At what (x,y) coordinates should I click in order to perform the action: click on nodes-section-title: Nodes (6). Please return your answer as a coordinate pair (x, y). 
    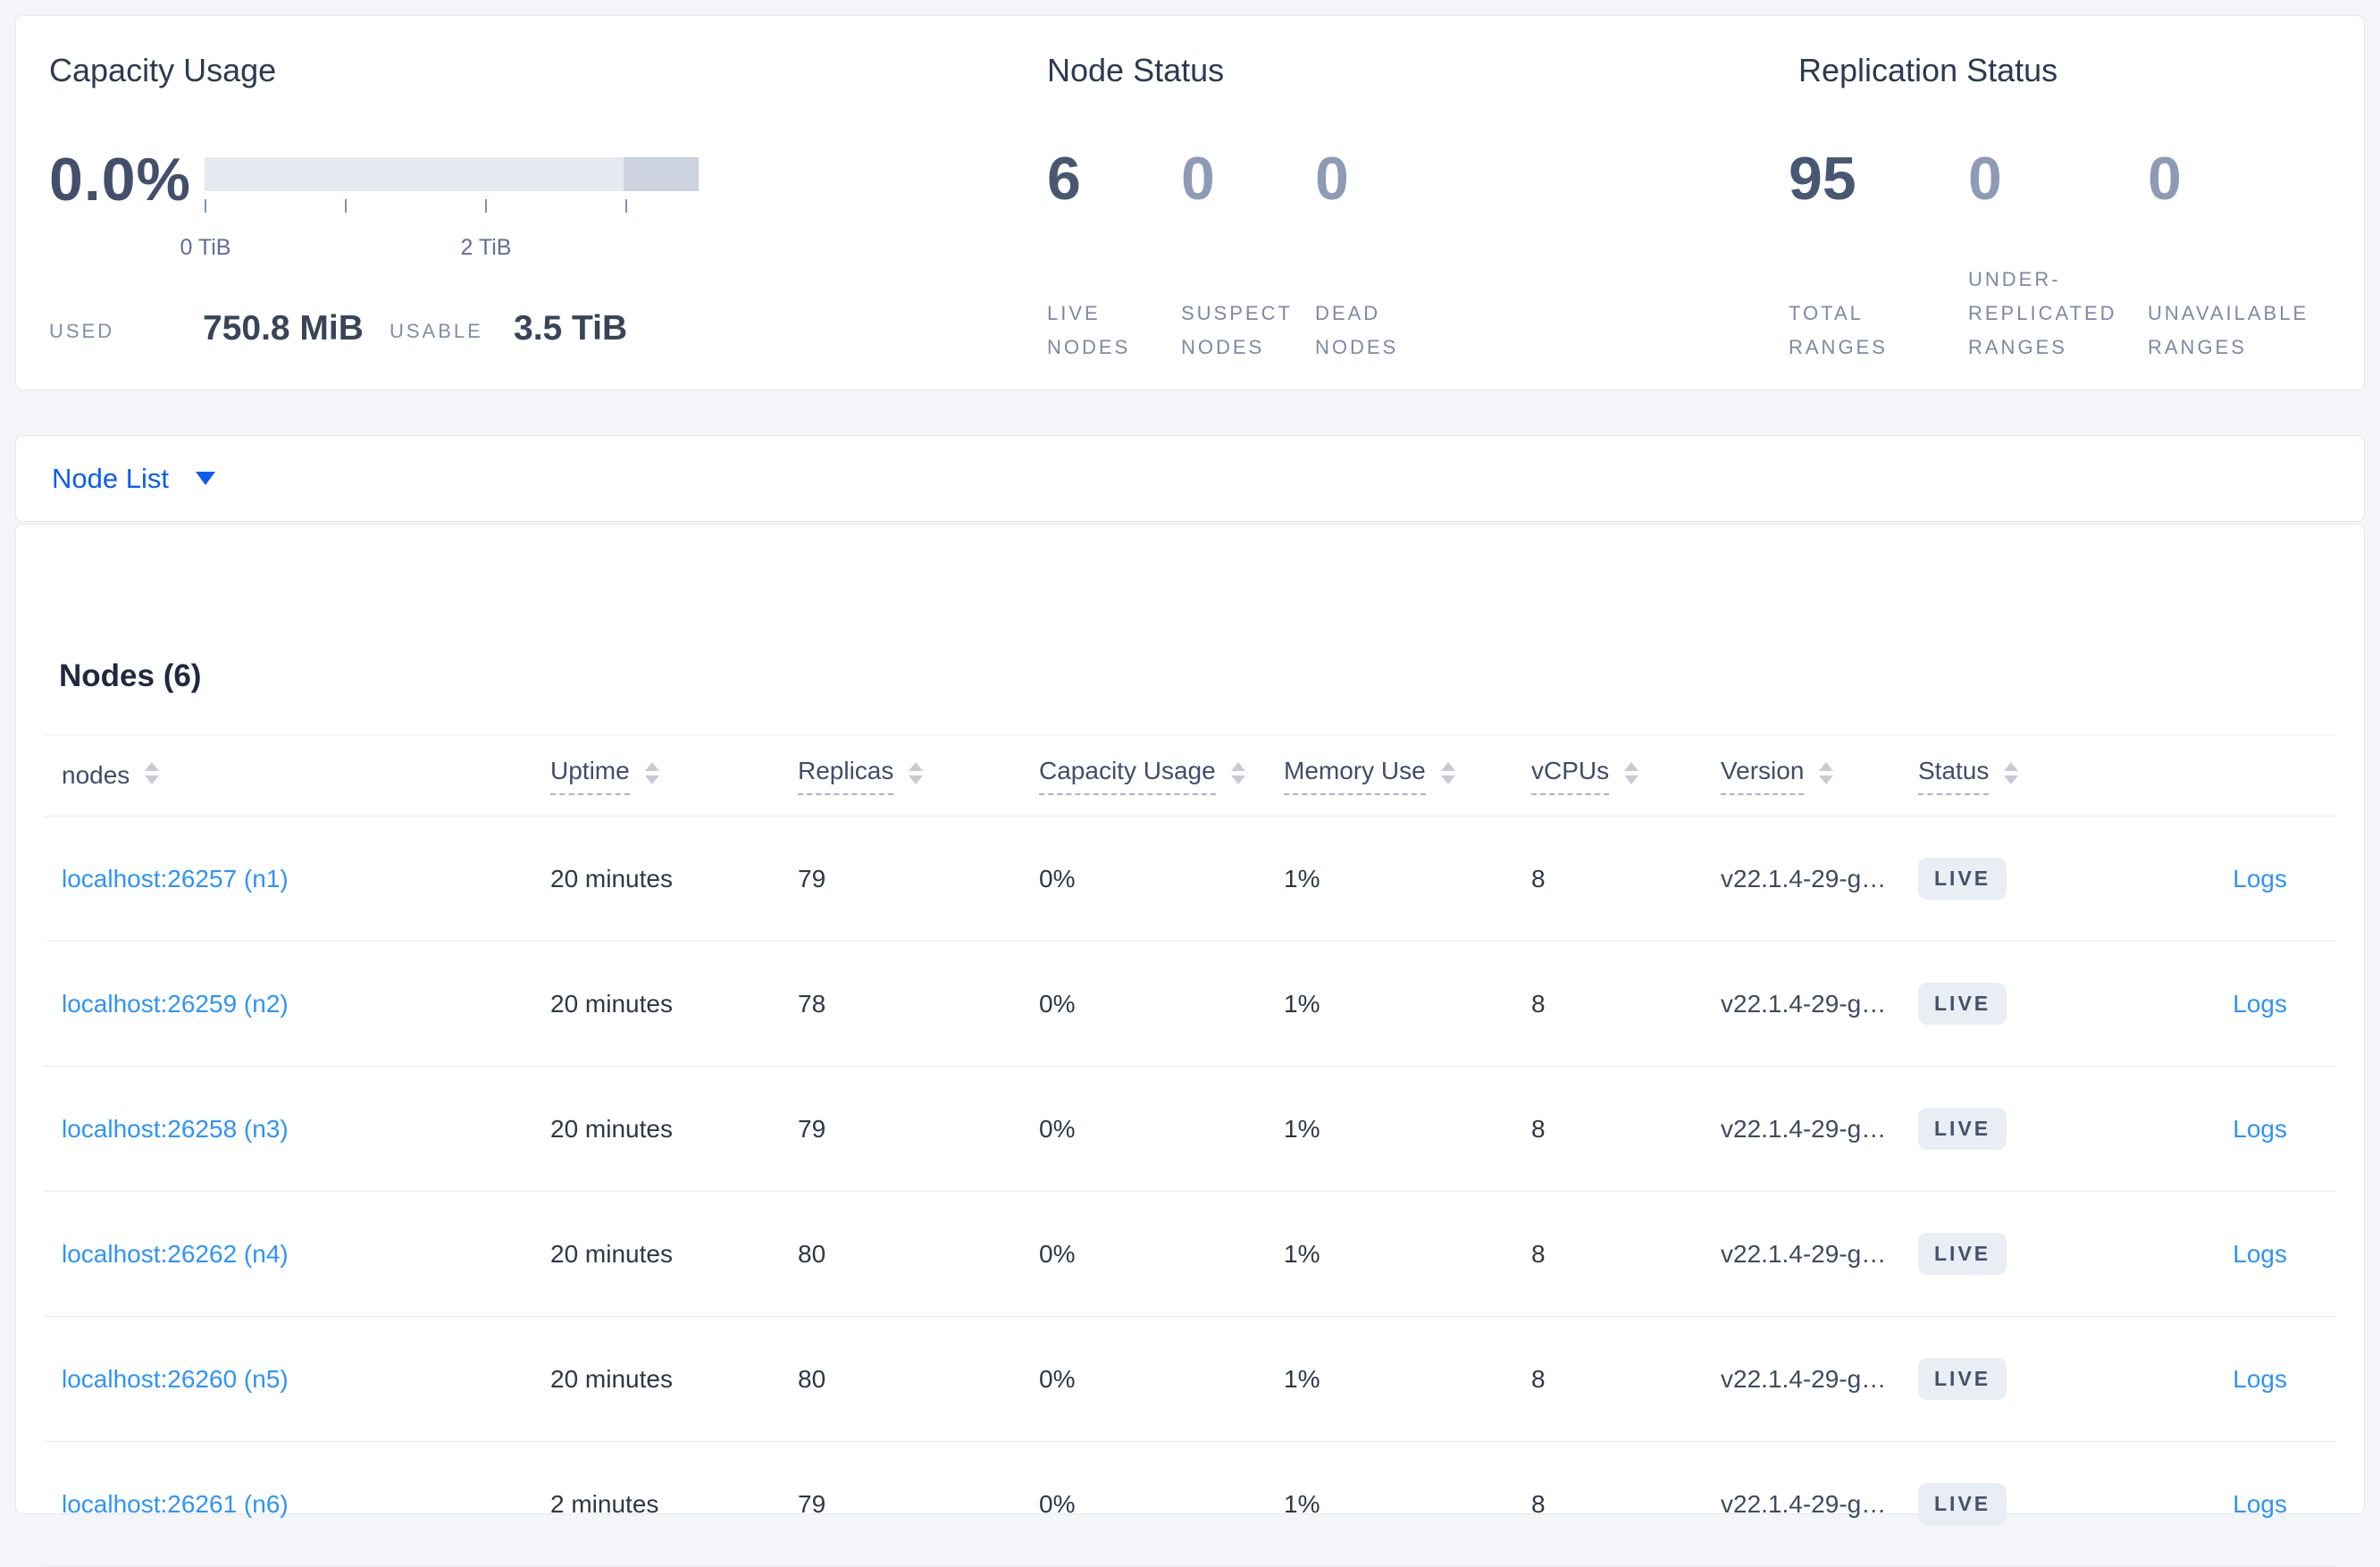
    Looking at the image, I should click on (130, 675).